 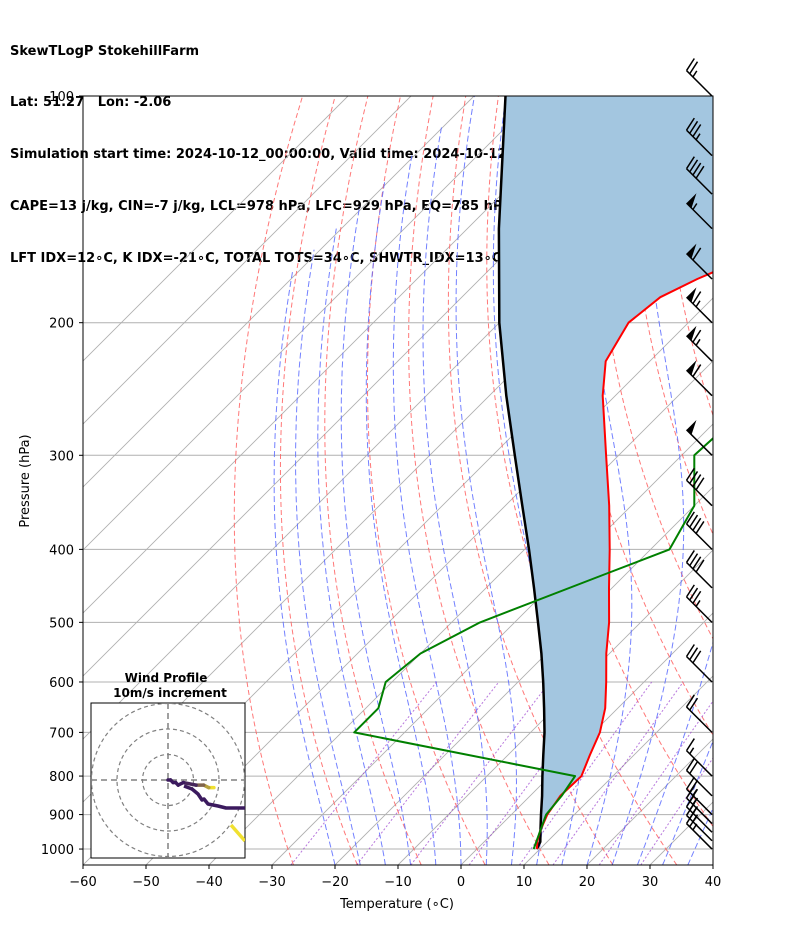 I want to click on x-tick-label: 0, so click(x=461, y=882).